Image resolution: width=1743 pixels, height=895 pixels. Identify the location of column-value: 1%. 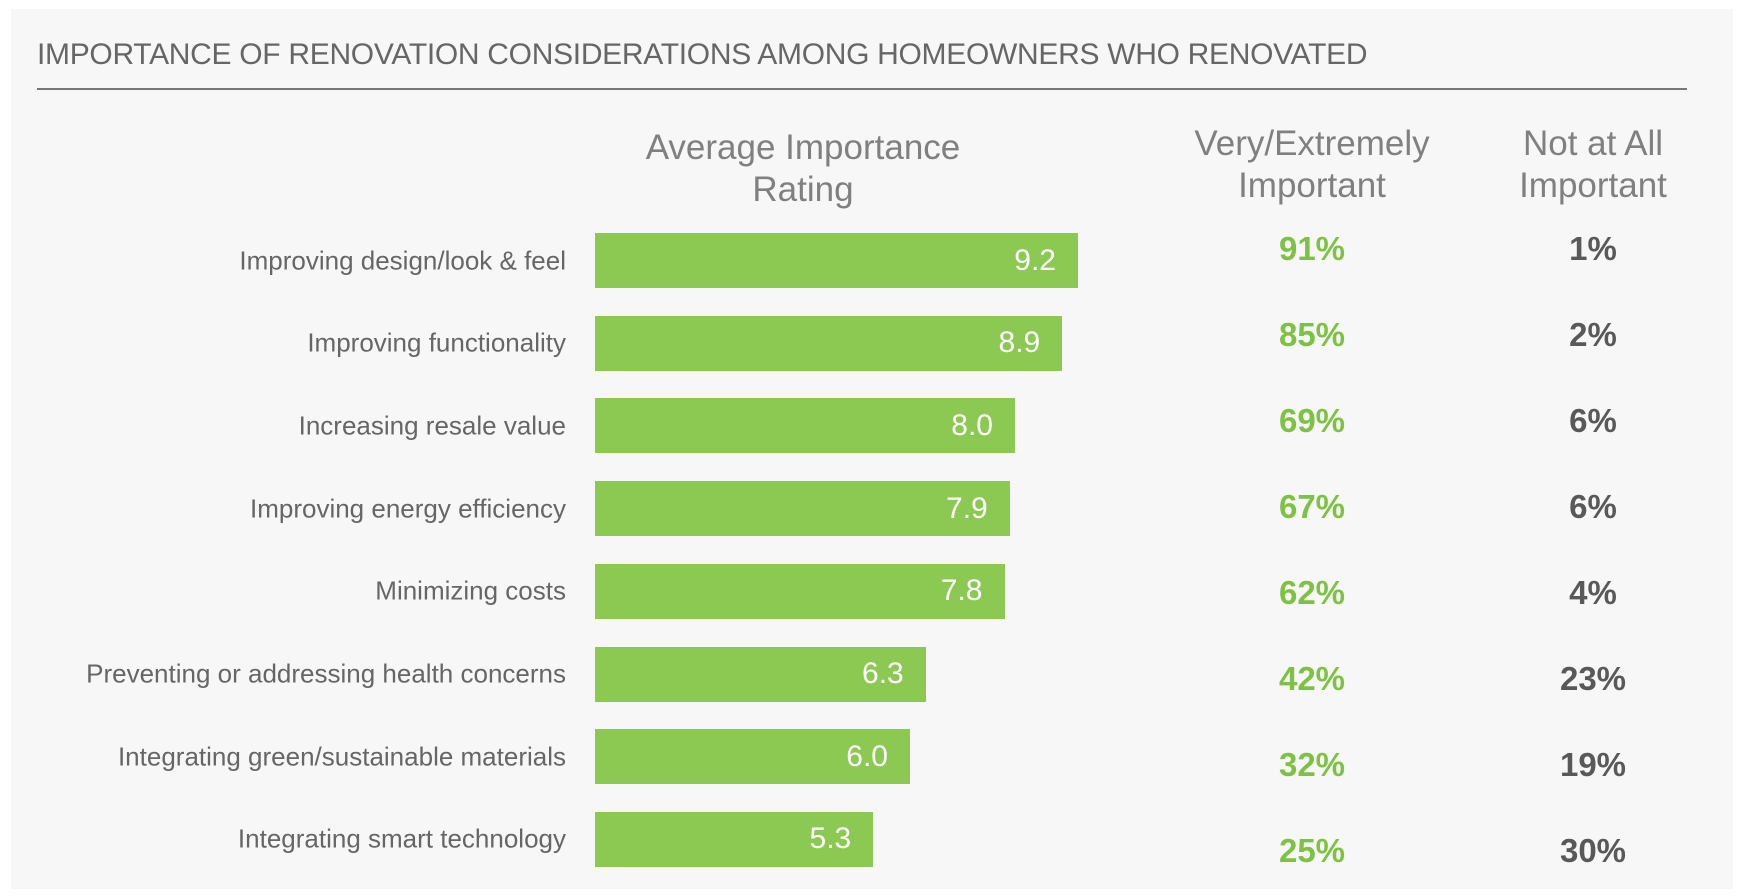
(1593, 248).